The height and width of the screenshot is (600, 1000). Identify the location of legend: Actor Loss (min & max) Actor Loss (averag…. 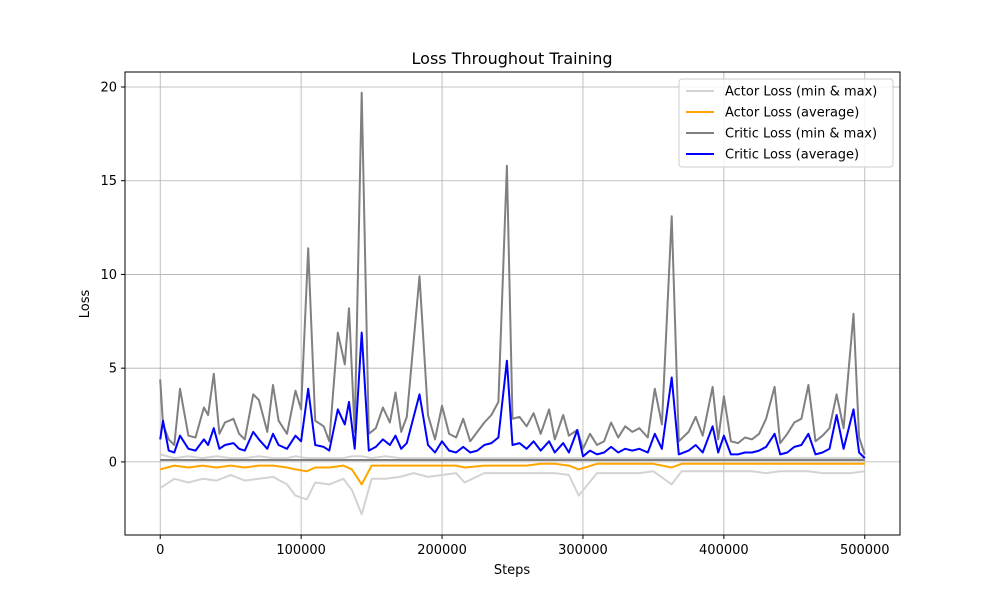
(786, 123).